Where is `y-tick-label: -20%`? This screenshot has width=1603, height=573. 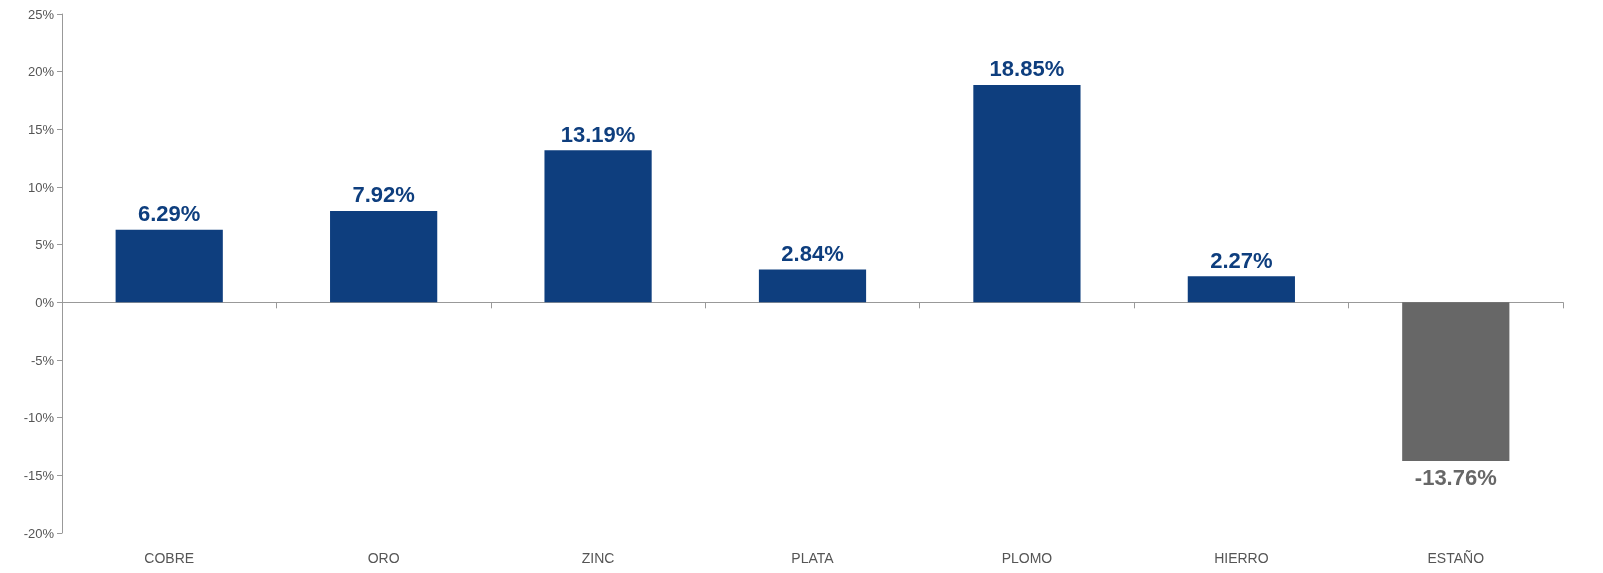 y-tick-label: -20% is located at coordinates (39, 533).